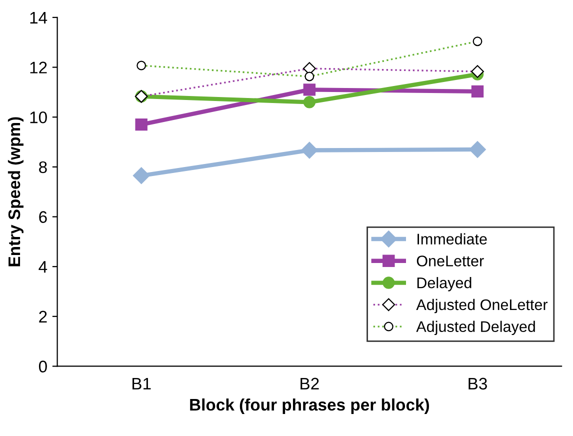 The height and width of the screenshot is (436, 573). I want to click on y-tick-label: 12, so click(38, 68).